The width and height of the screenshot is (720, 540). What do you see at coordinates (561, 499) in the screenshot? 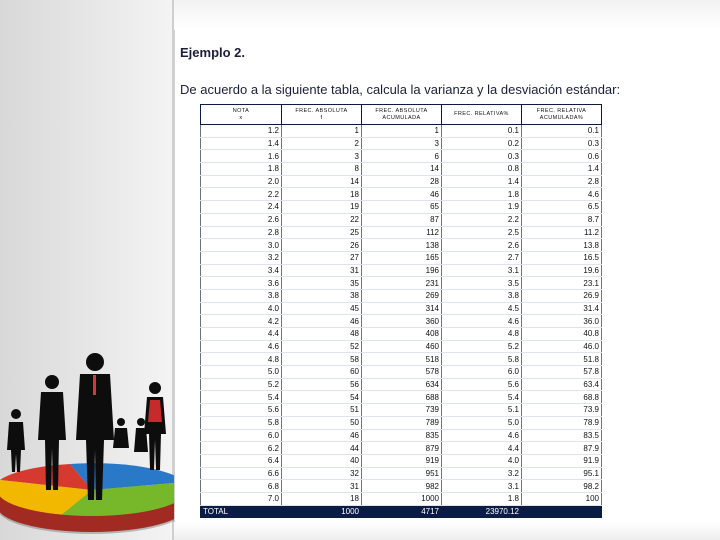
I see `table-cell: 100` at bounding box center [561, 499].